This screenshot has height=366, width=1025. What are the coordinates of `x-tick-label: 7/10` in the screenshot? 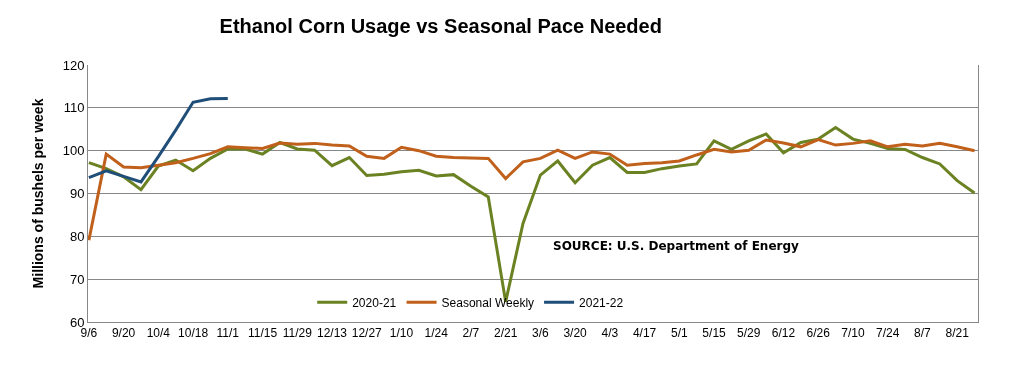 It's located at (853, 333).